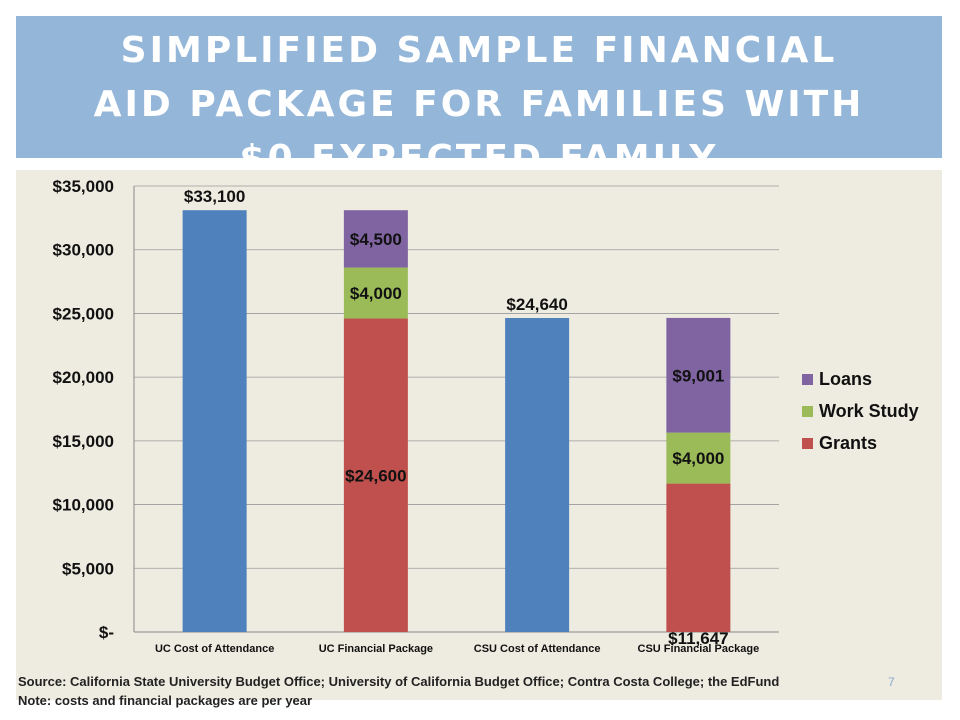 The width and height of the screenshot is (960, 720). Describe the element at coordinates (214, 649) in the screenshot. I see `x-tick-label: UC Cost of Attendance` at that location.